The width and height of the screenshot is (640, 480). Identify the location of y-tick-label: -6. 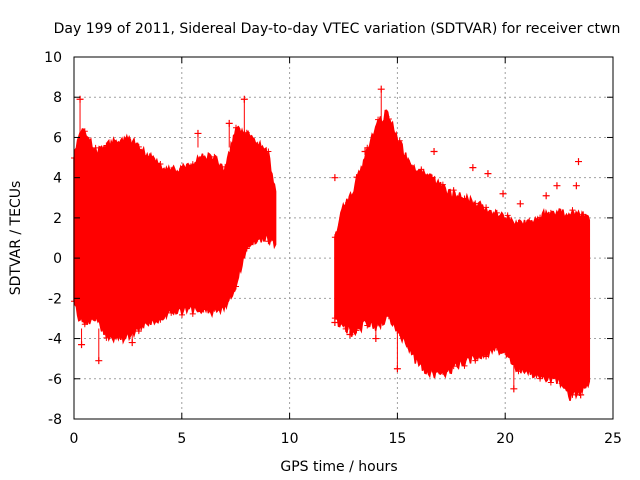
(55, 380).